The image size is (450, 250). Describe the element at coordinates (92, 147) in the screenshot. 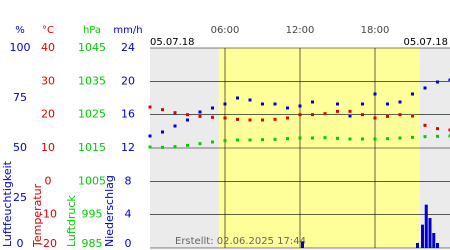

I see `y-tick-label: 1015` at that location.